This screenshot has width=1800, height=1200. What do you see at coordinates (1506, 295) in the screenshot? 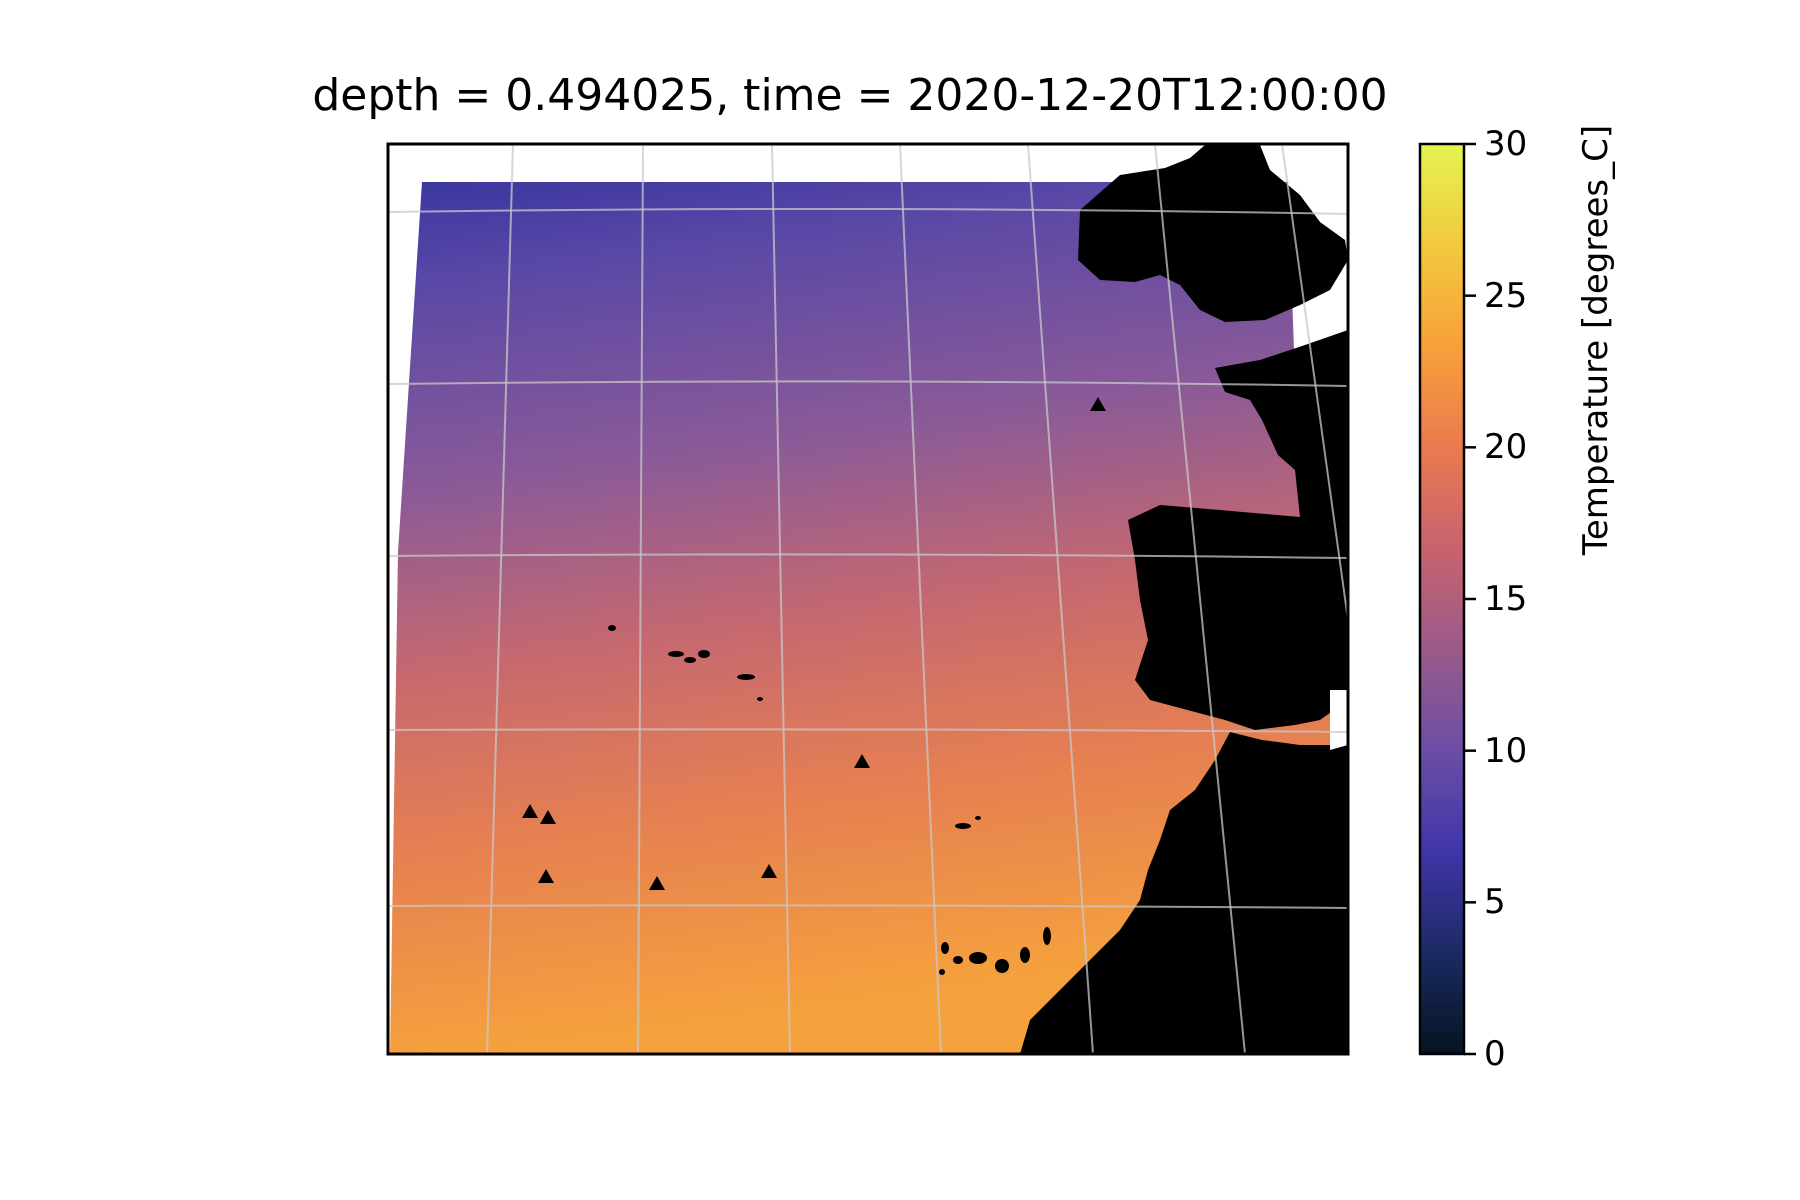
I see `colorbar-tick-label: 25` at bounding box center [1506, 295].